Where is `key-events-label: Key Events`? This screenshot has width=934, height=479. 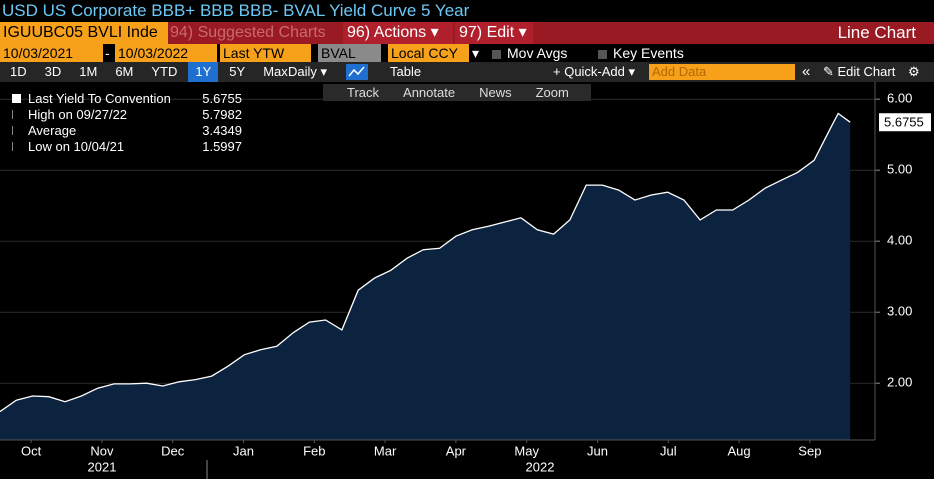
key-events-label: Key Events is located at coordinates (648, 53).